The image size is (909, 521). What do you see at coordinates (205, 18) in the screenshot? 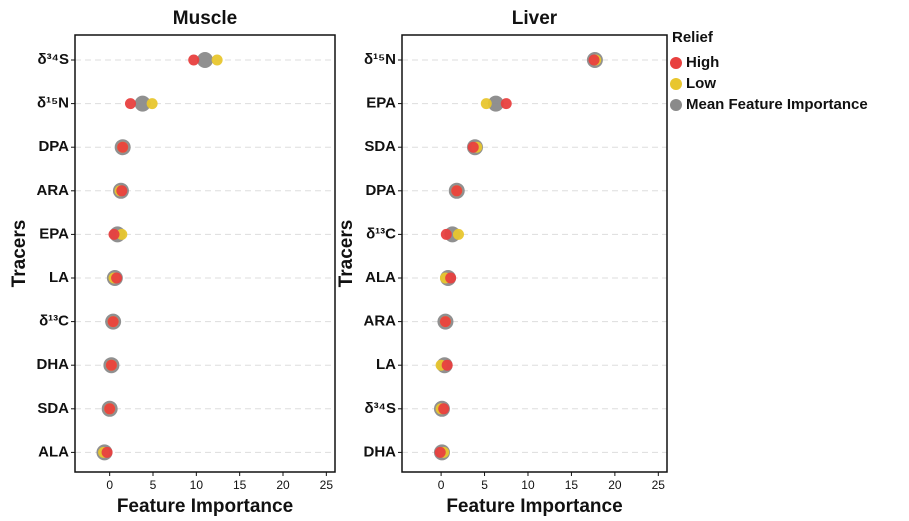
I see `panel-title: Muscle` at bounding box center [205, 18].